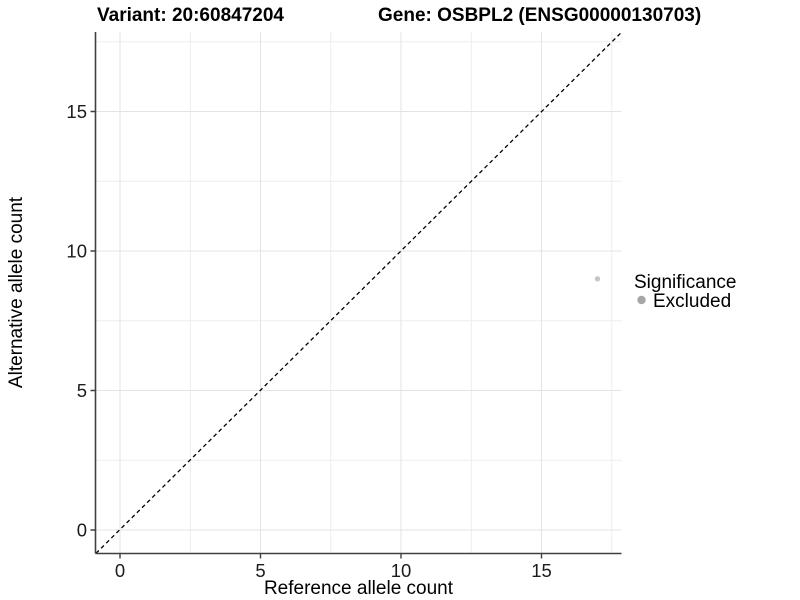  I want to click on x-tick-label-15: 15, so click(541, 570).